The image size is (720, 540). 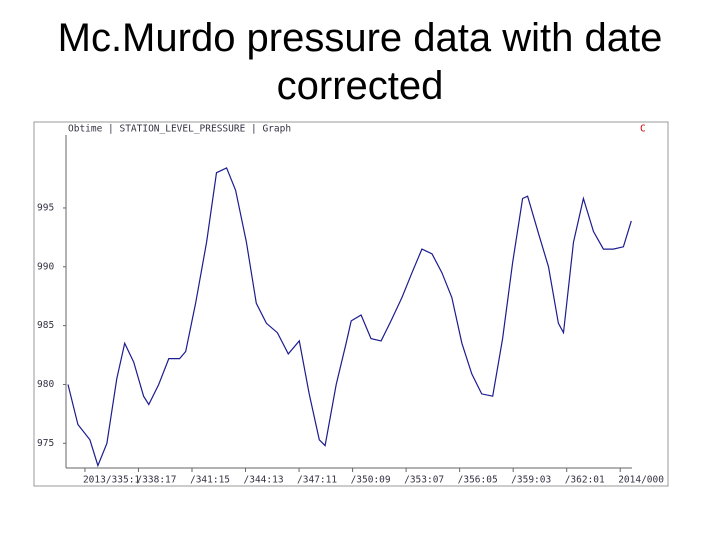 What do you see at coordinates (45, 384) in the screenshot?
I see `y-tick-label: 980` at bounding box center [45, 384].